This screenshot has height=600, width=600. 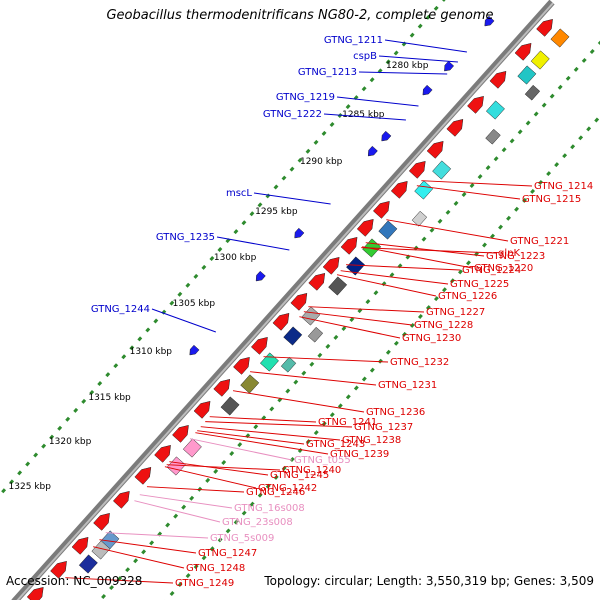 I want to click on gene-label-mscl: mscL, so click(x=239, y=193).